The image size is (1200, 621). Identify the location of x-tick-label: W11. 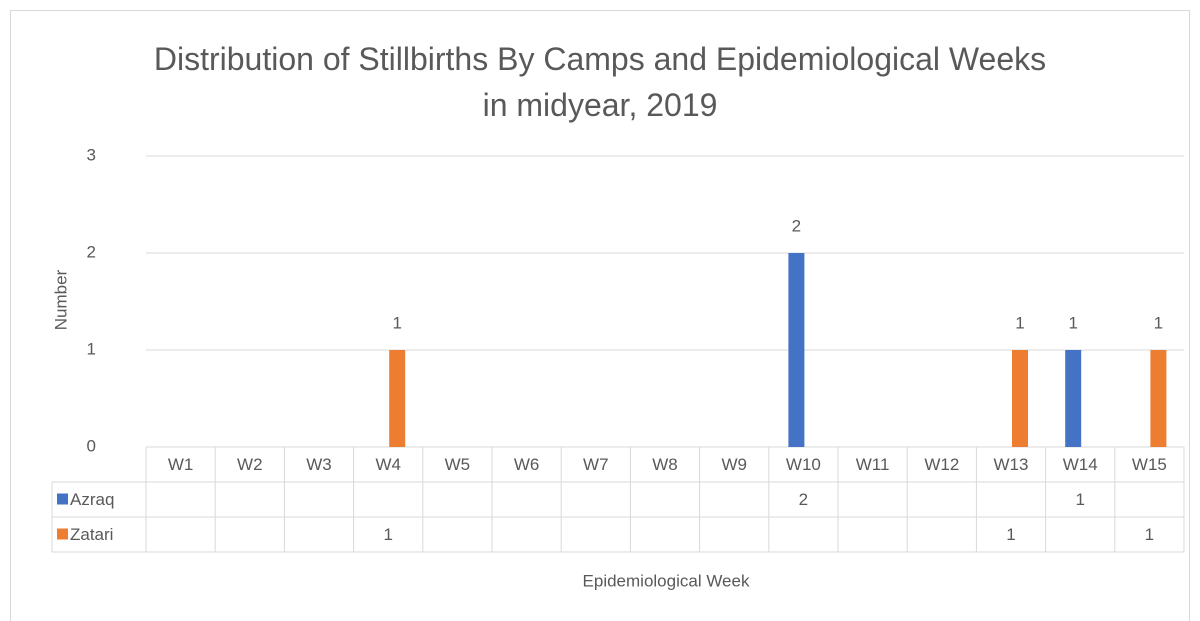
(873, 464).